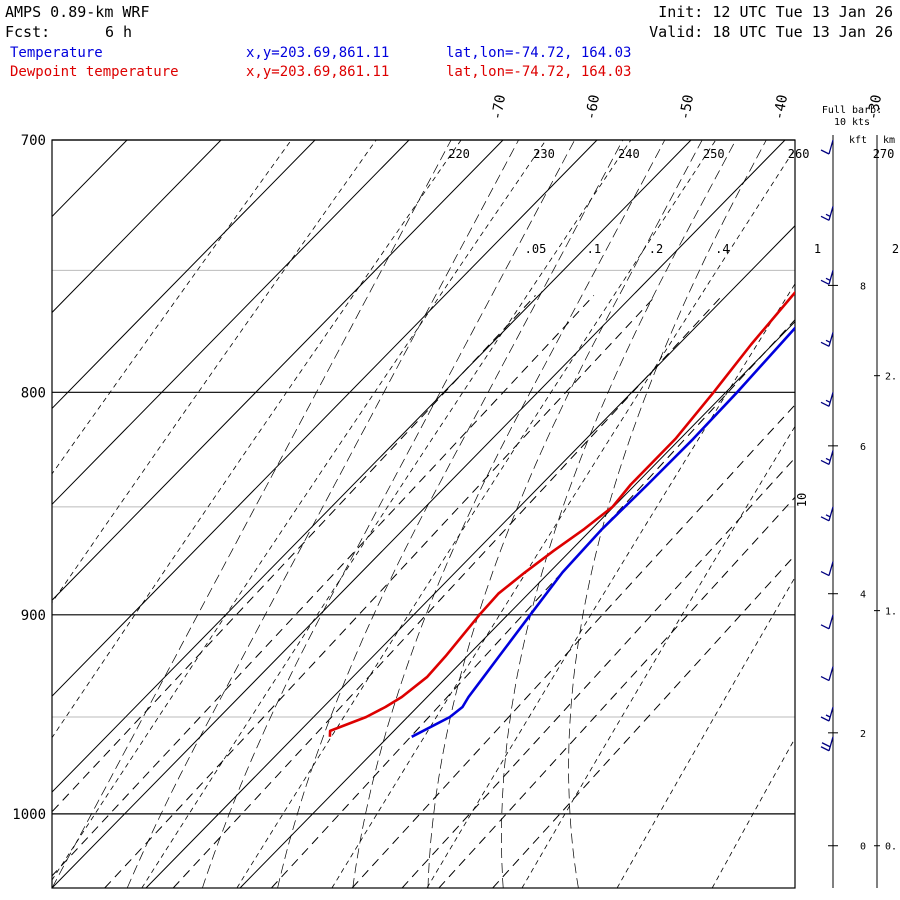 This screenshot has height=900, width=900. I want to click on kft-tick-label: 8, so click(863, 286).